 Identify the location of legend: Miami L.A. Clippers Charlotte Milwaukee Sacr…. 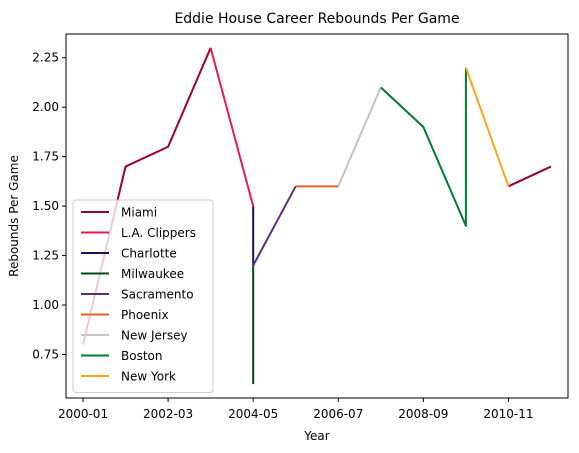
(143, 296).